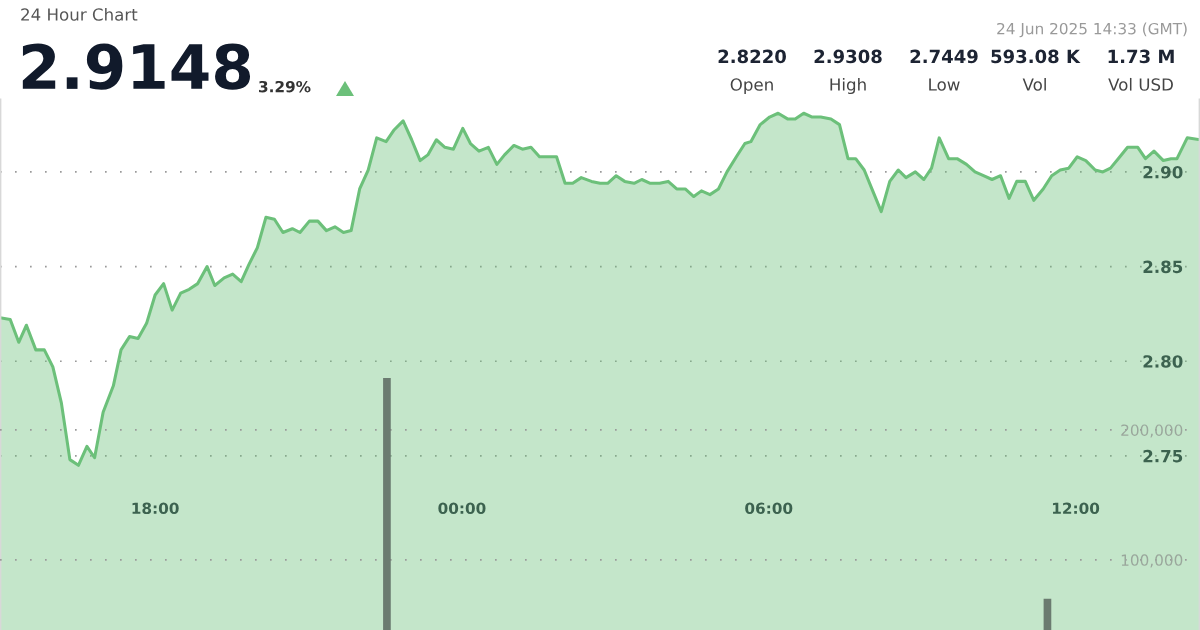 This screenshot has width=1200, height=630. Describe the element at coordinates (944, 84) in the screenshot. I see `text: Low` at that location.